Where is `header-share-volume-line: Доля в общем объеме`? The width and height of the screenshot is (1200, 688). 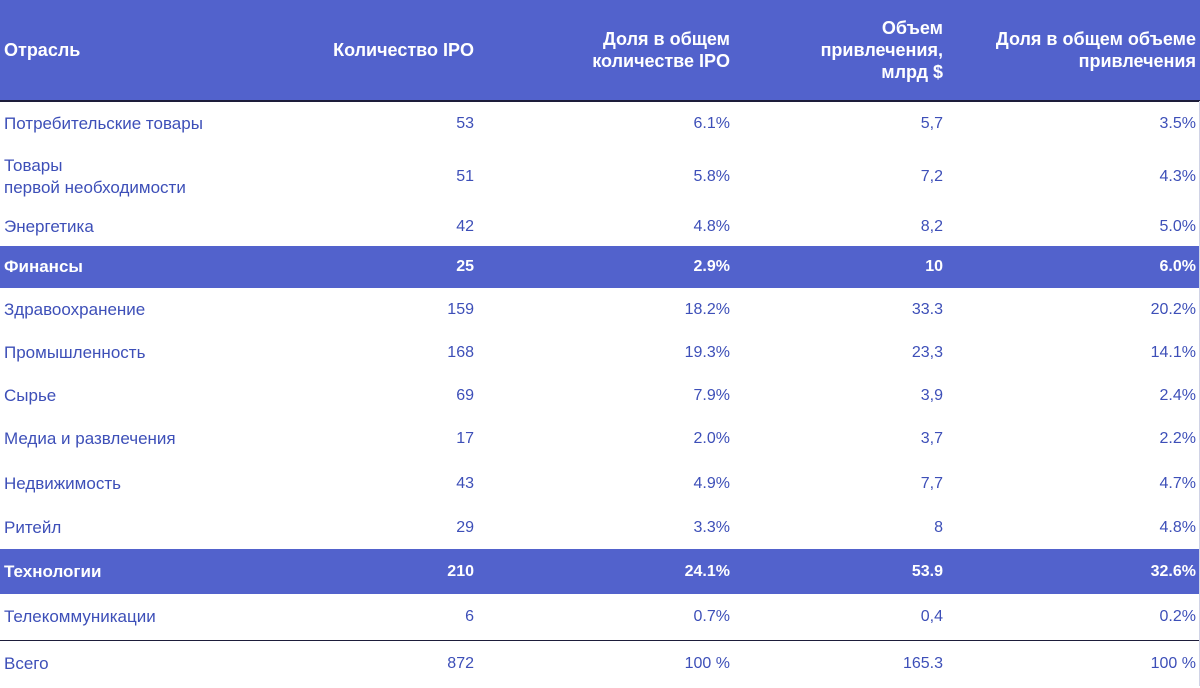 header-share-volume-line: Доля в общем объеме is located at coordinates (1095, 39).